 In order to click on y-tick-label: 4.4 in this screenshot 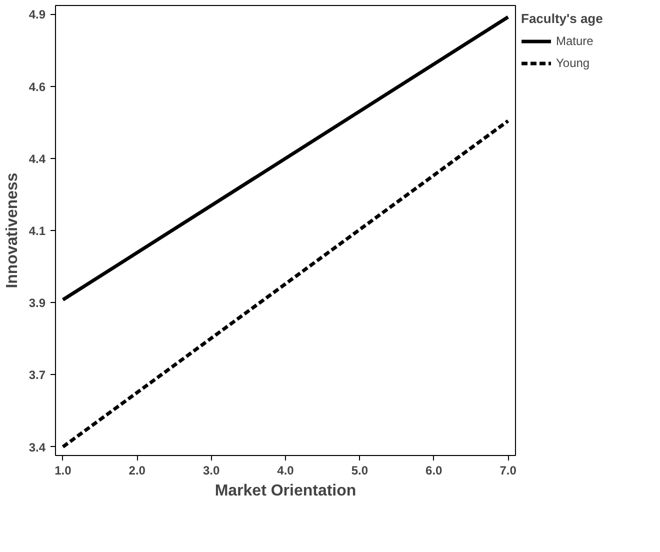, I will do `click(37, 159)`.